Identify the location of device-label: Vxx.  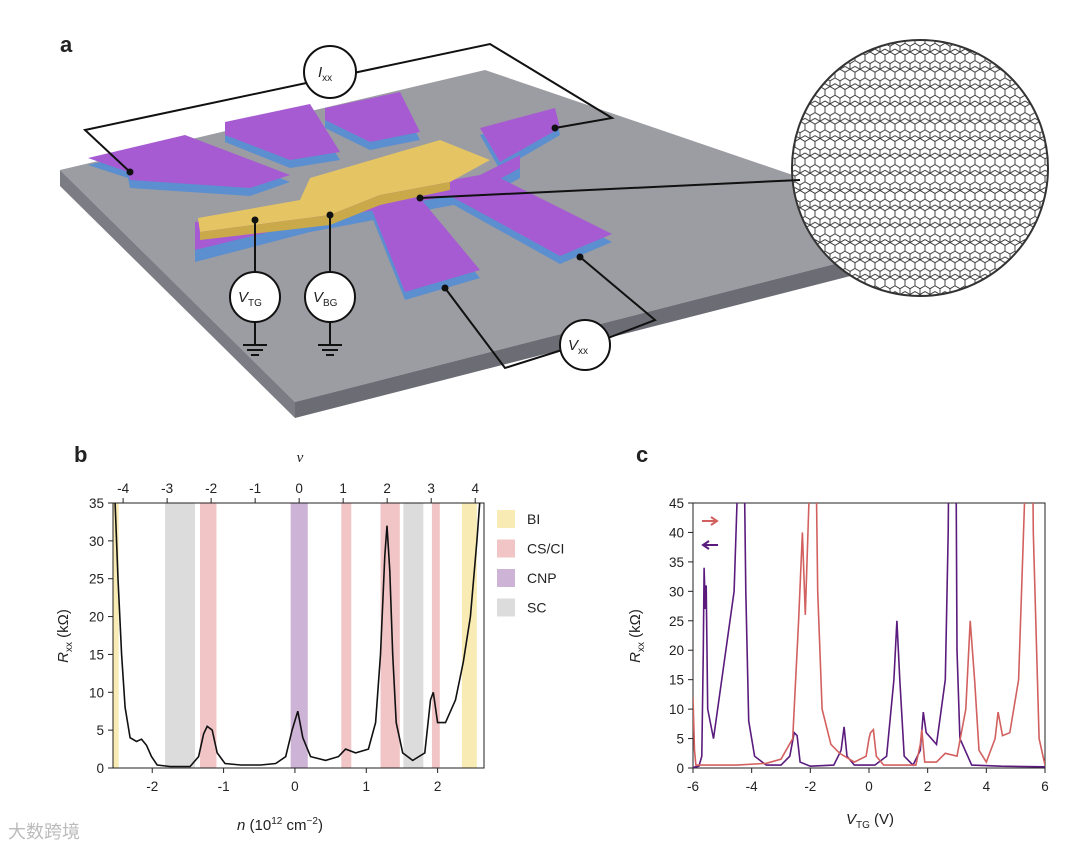
(578, 347).